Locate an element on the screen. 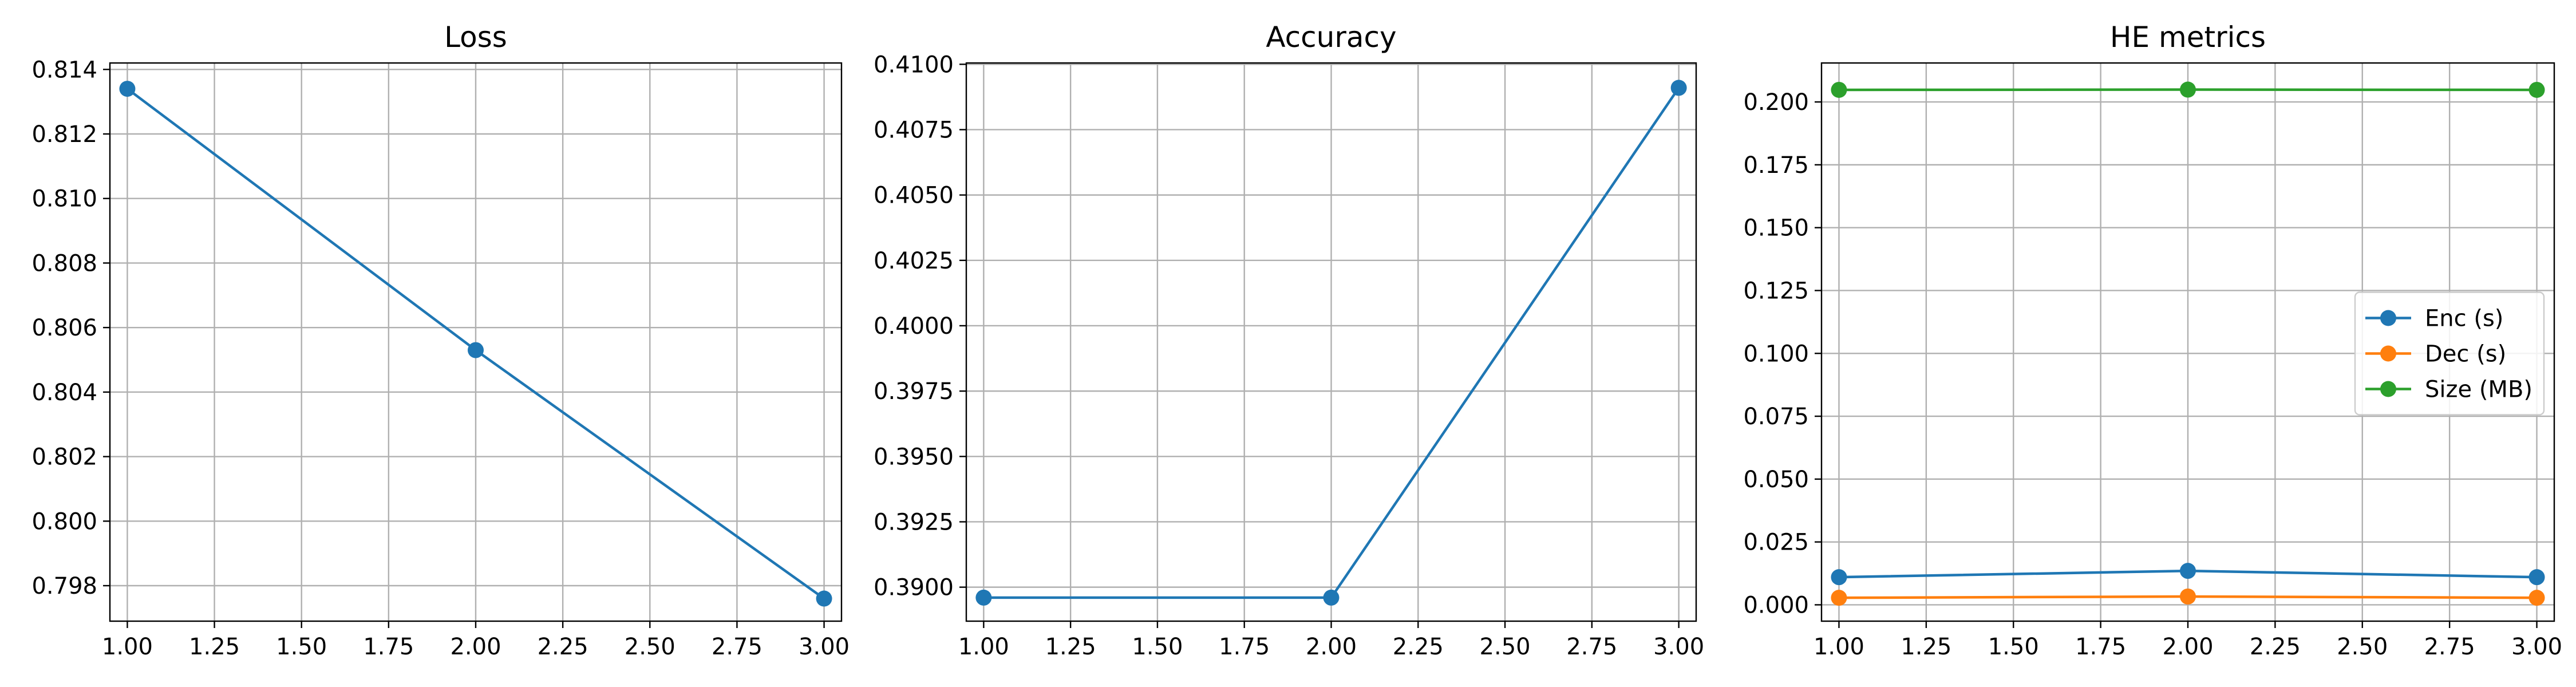  loss-x-tick-label: 2.00 is located at coordinates (475, 647).